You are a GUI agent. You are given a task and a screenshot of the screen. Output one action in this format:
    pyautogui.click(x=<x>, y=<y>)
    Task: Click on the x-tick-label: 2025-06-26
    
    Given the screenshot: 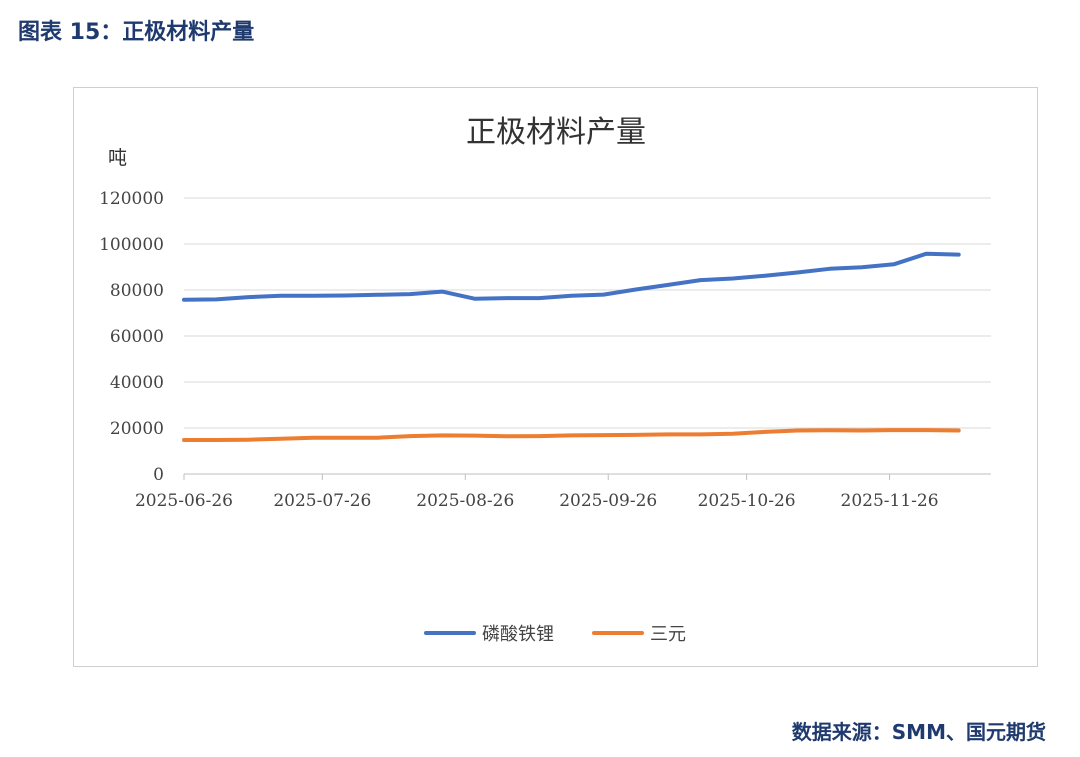 What is the action you would take?
    pyautogui.click(x=184, y=501)
    